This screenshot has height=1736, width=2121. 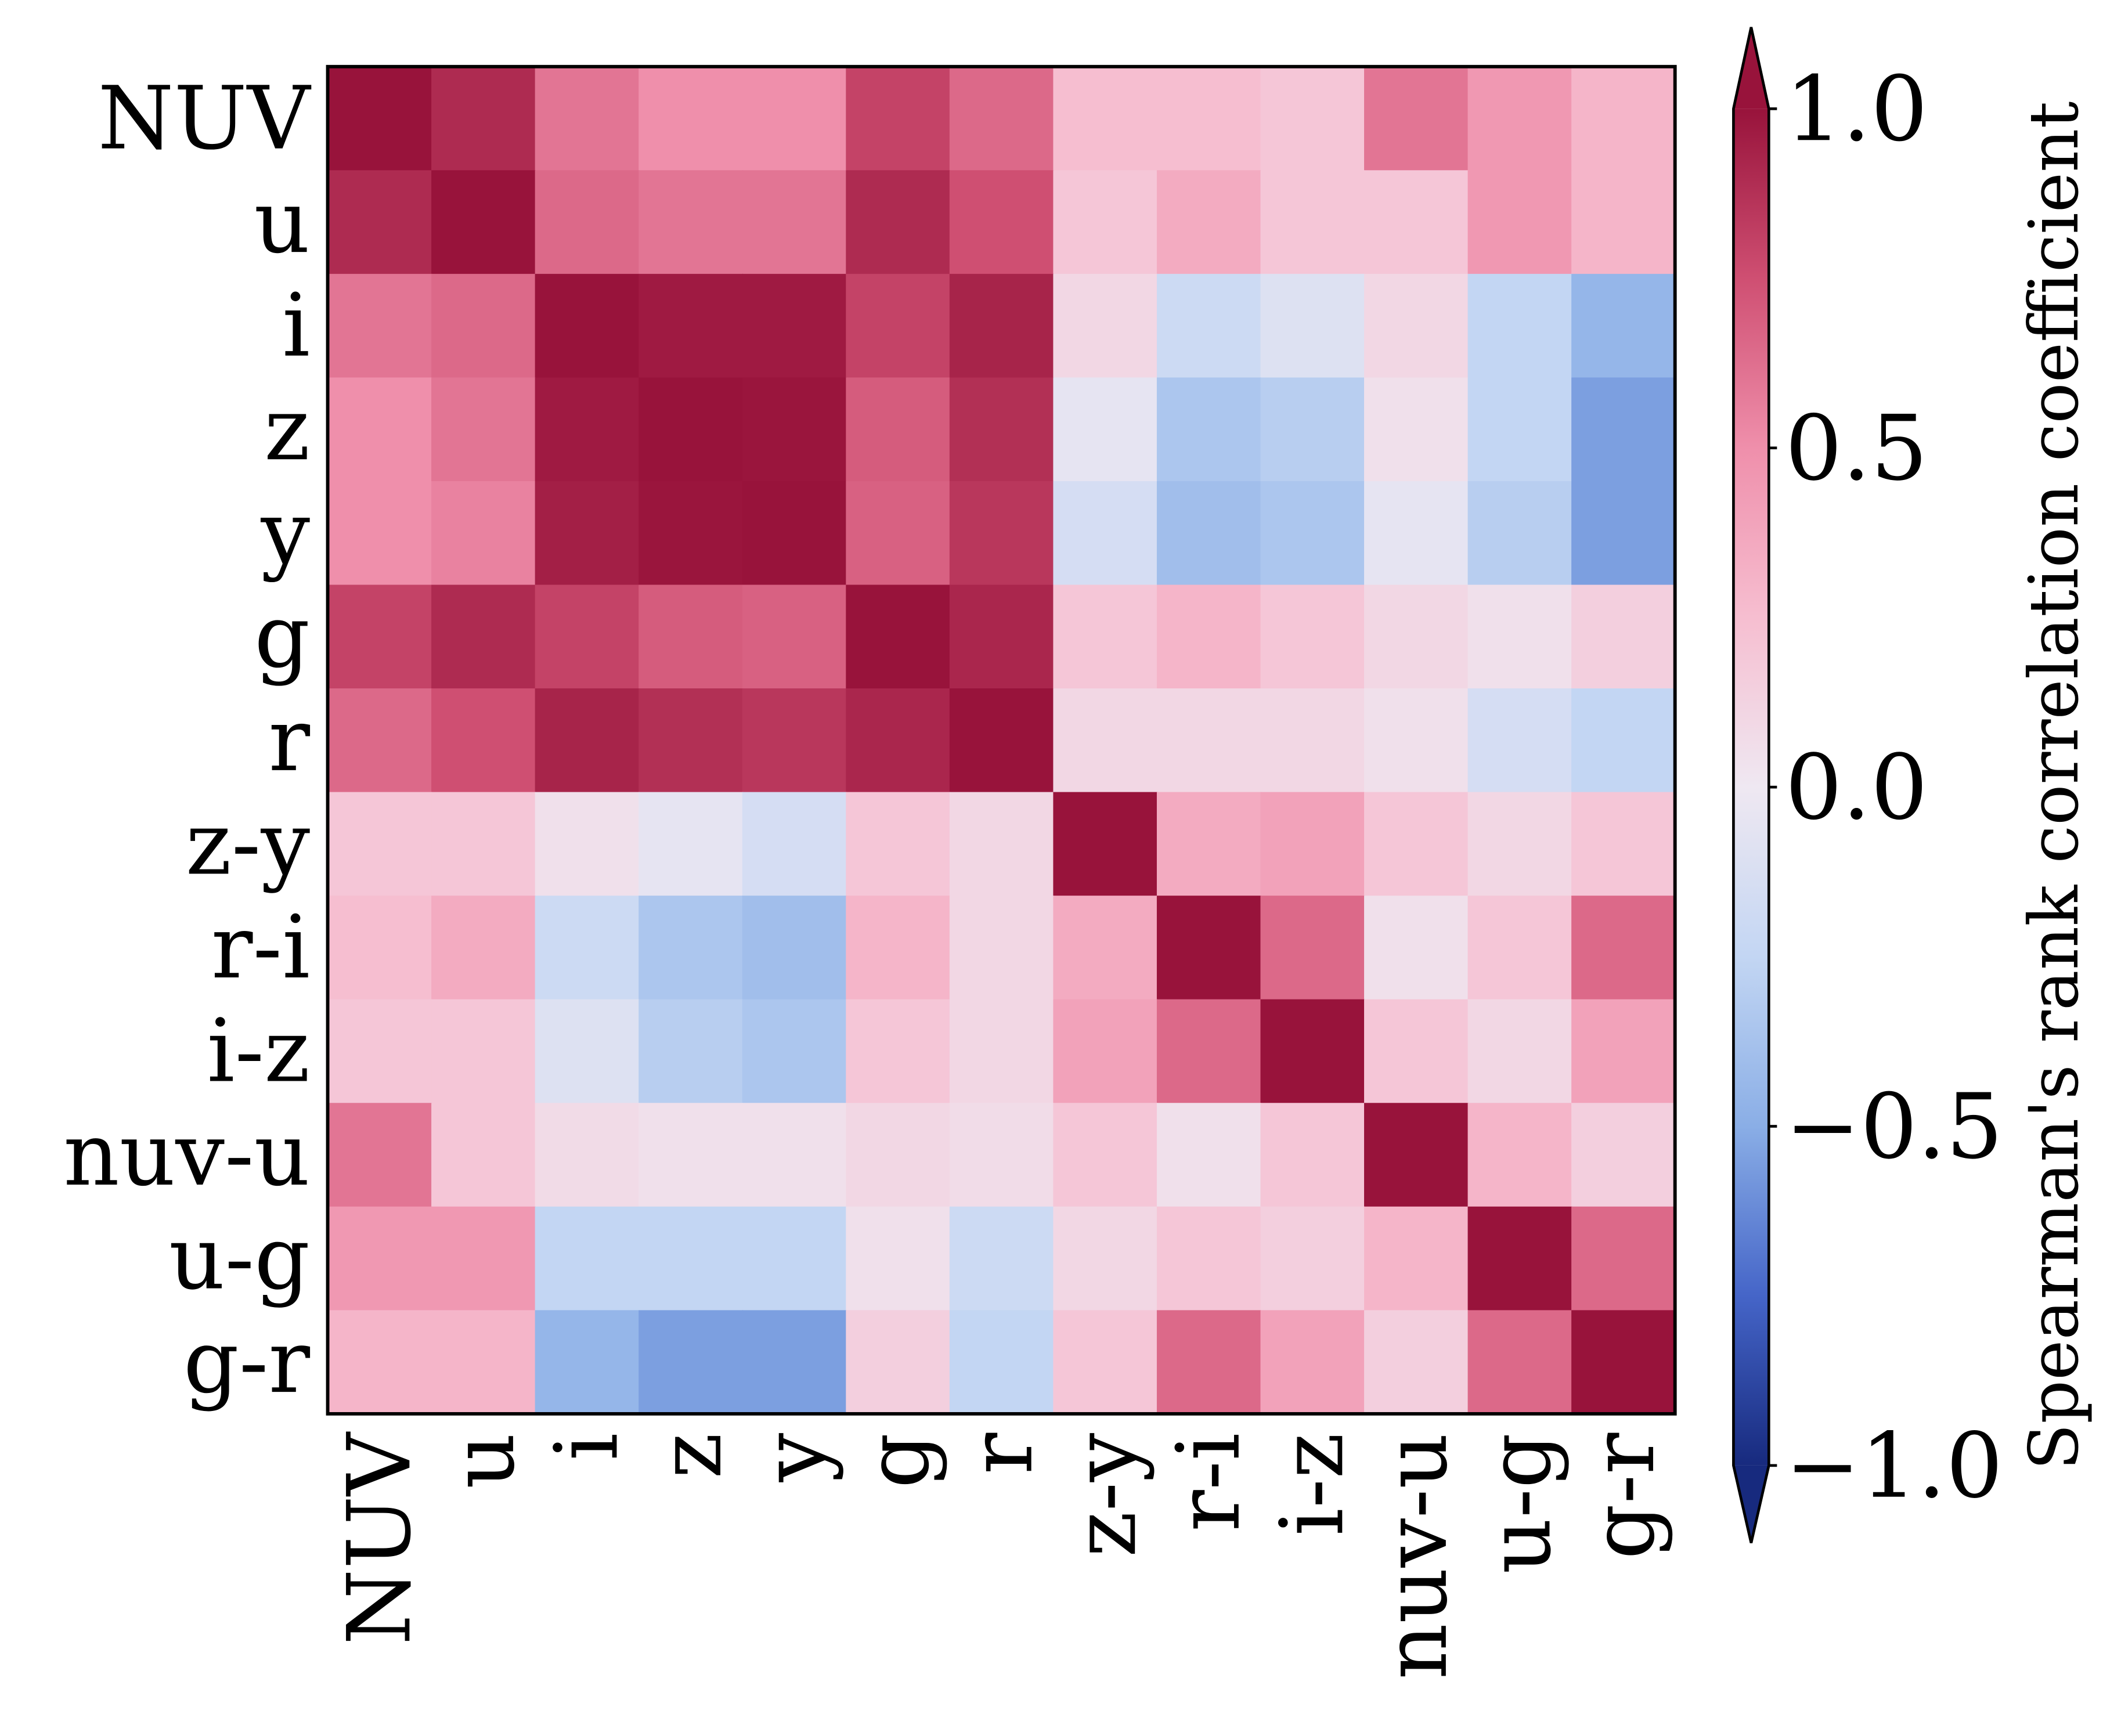 I want to click on colorbar, so click(x=1751, y=787).